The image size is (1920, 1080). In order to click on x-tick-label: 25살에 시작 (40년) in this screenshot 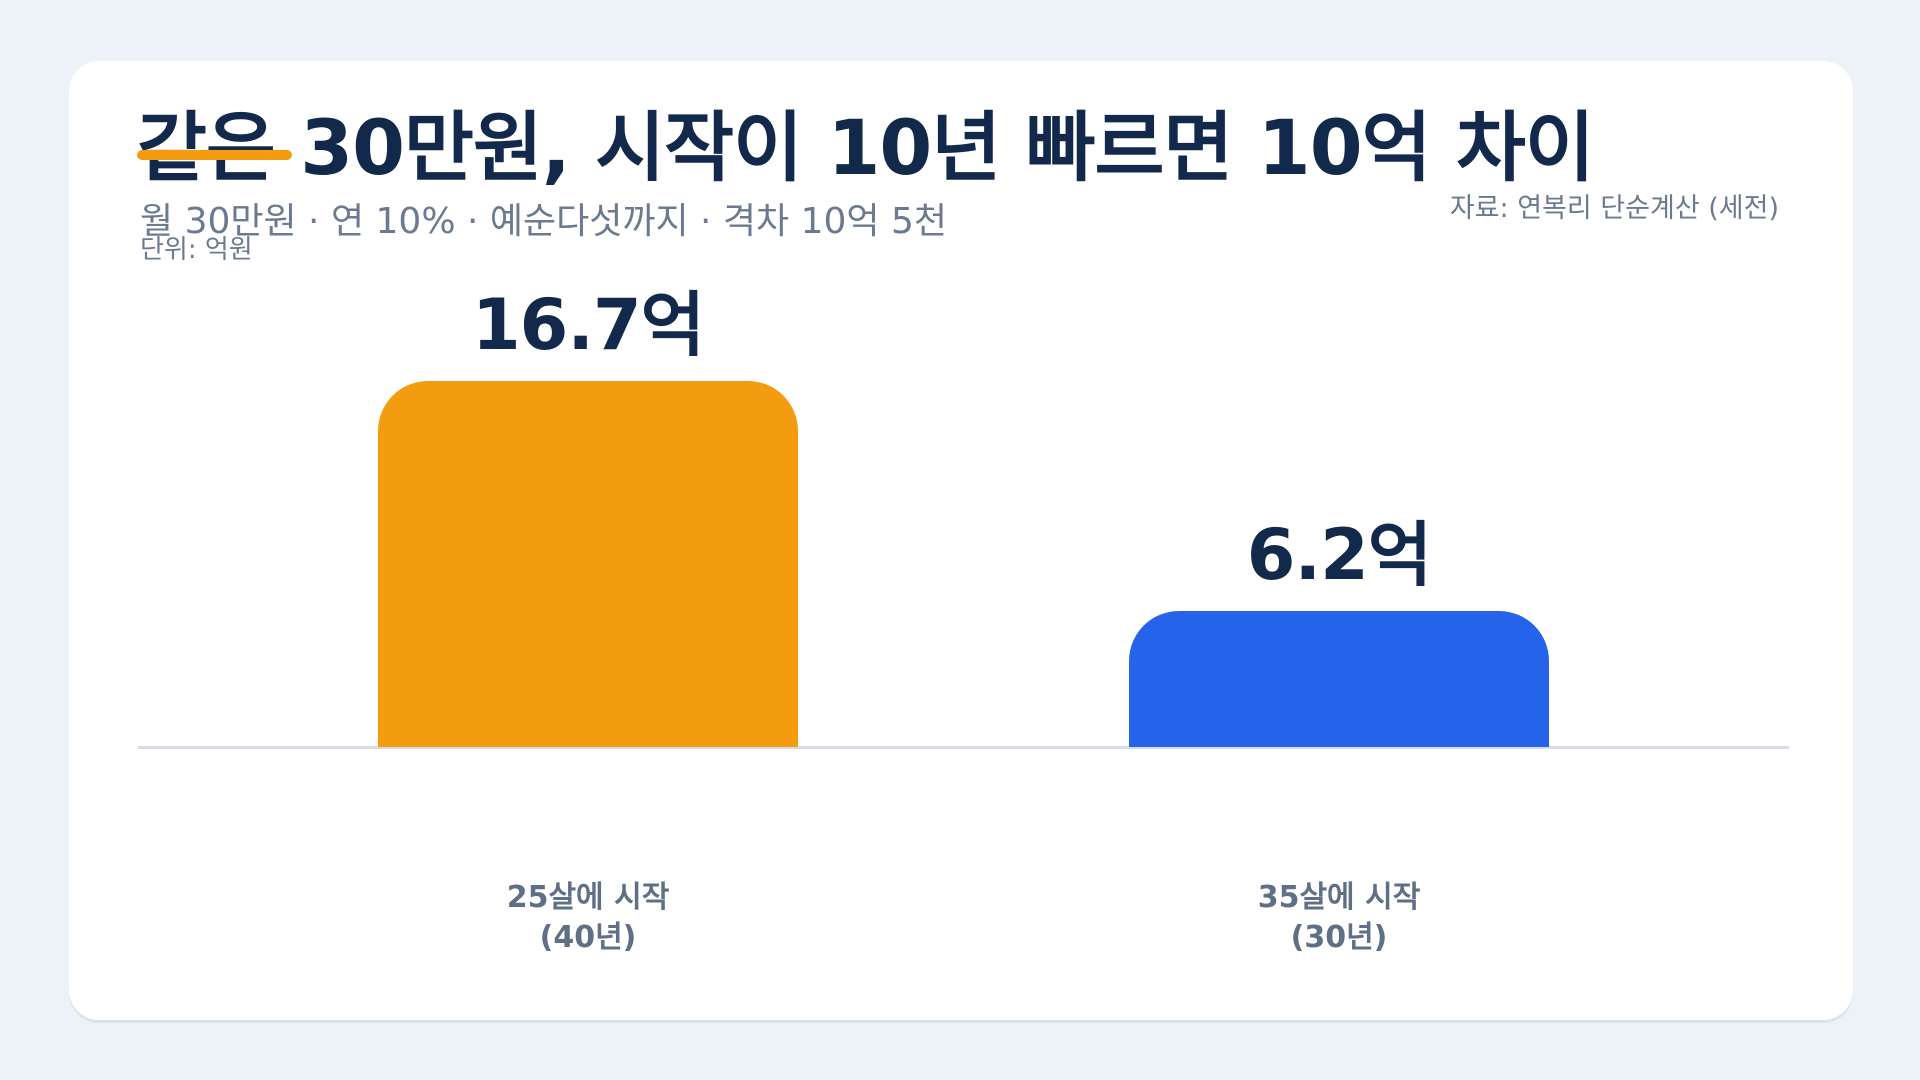, I will do `click(588, 917)`.